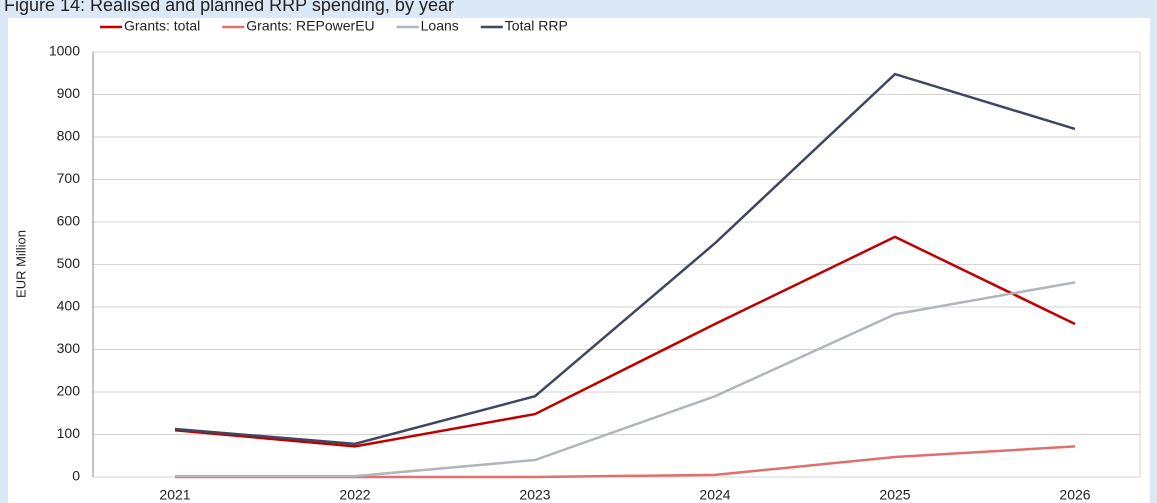  What do you see at coordinates (1074, 495) in the screenshot?
I see `x-tick-label: 2026` at bounding box center [1074, 495].